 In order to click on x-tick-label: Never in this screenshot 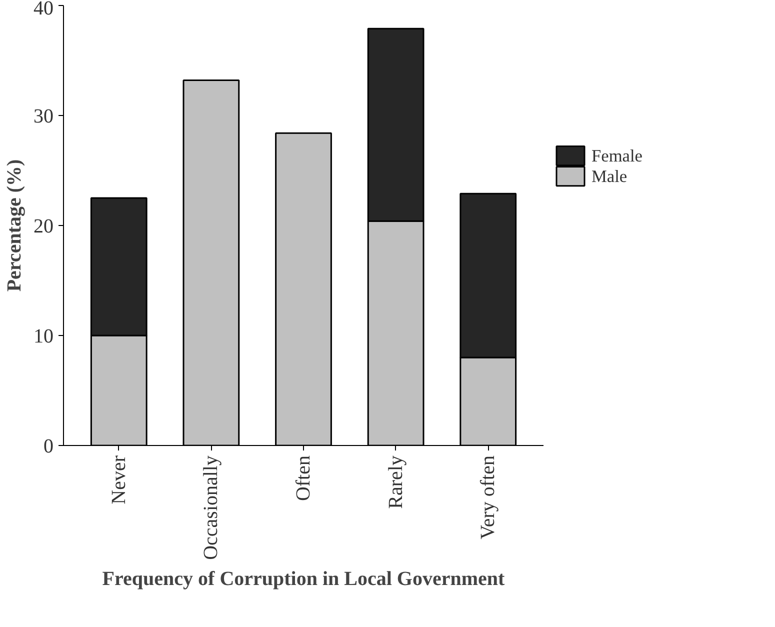, I will do `click(119, 479)`.